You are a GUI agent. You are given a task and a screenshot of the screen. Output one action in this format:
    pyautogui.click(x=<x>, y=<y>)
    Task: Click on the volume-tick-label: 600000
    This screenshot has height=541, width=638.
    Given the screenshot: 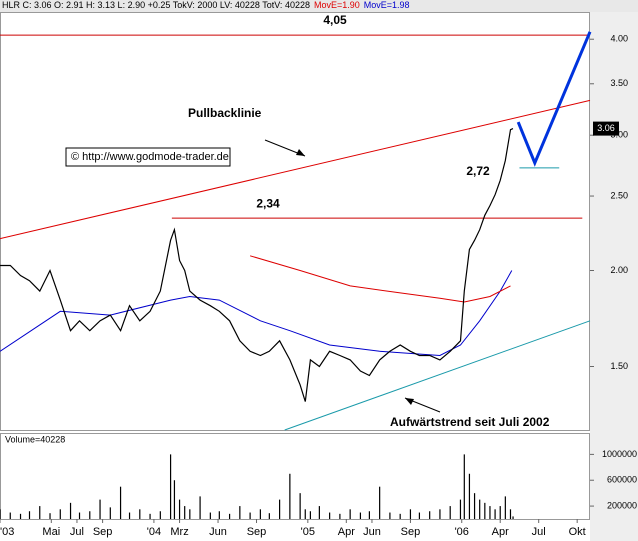 What is the action you would take?
    pyautogui.click(x=622, y=480)
    